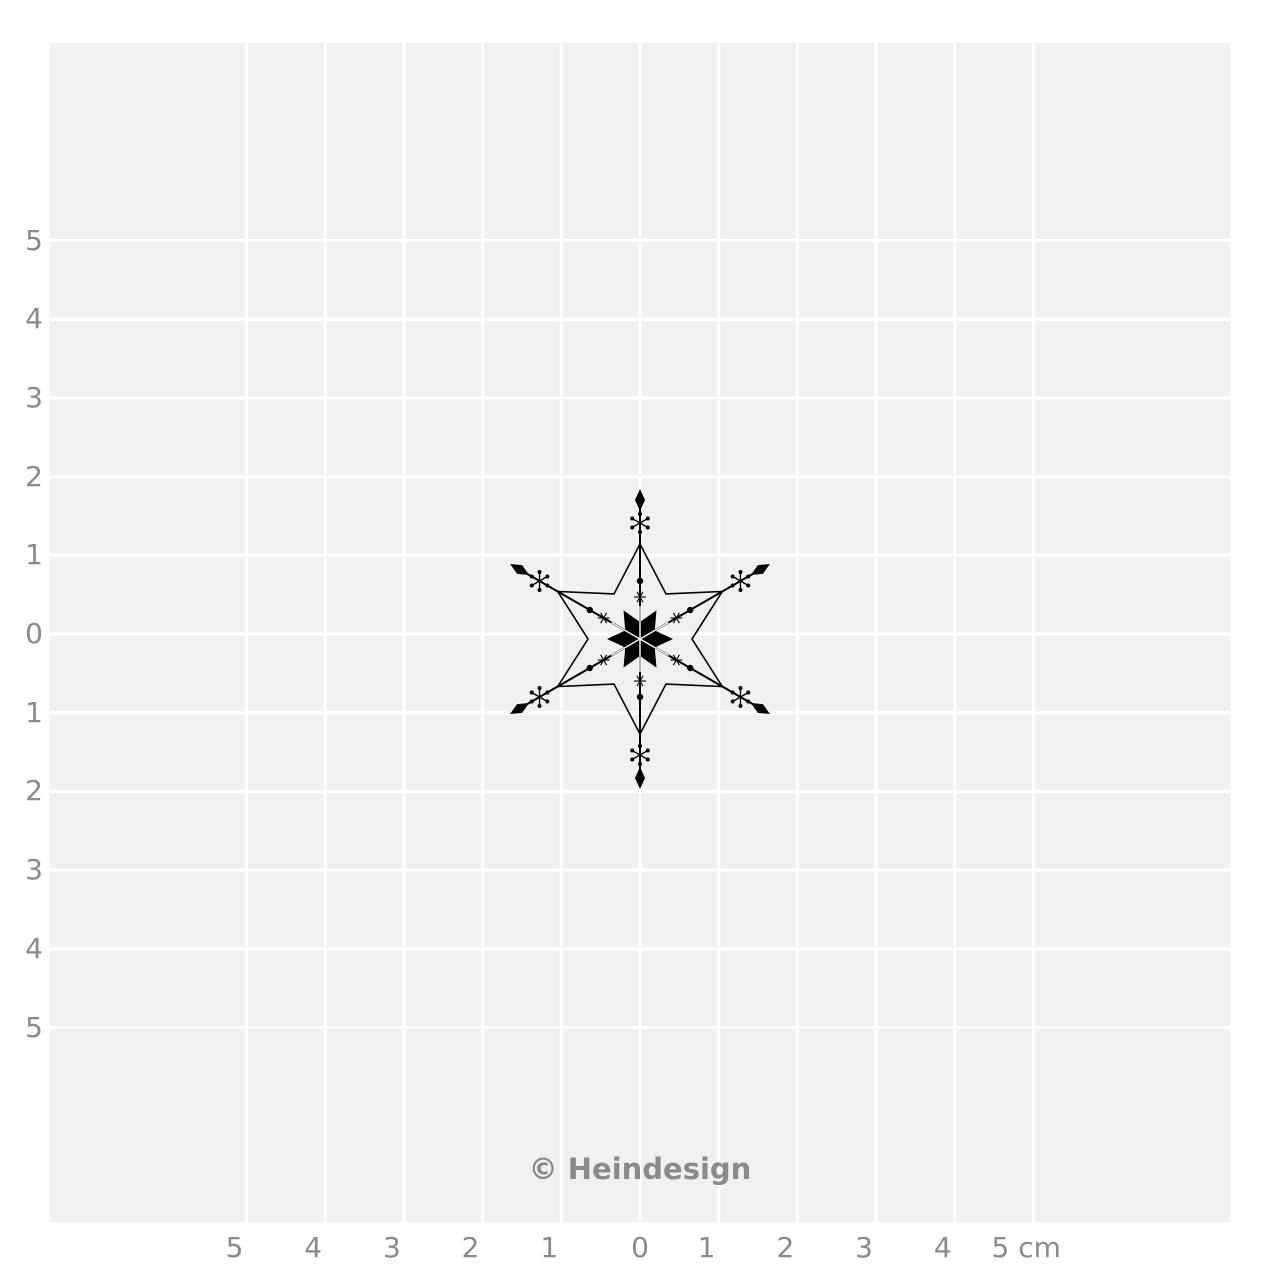 The image size is (1280, 1280). I want to click on x-axis-label: 5, so click(234, 1247).